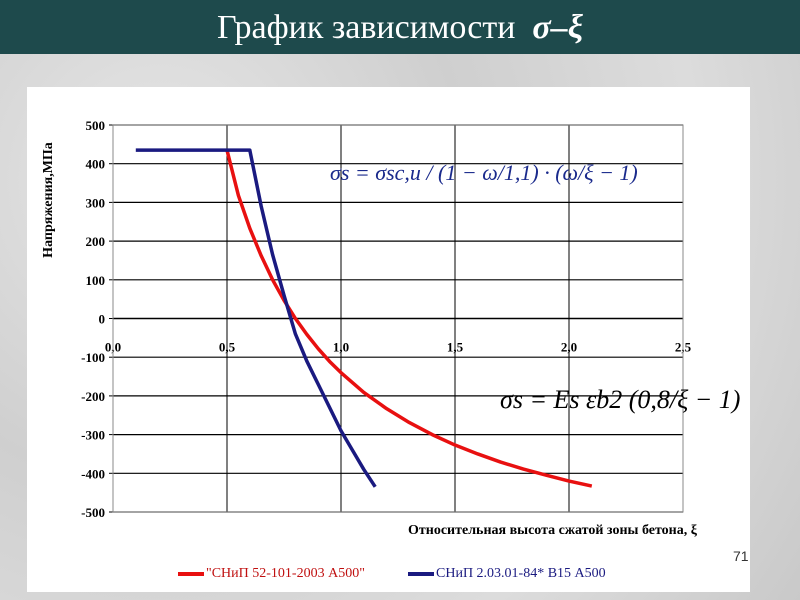 This screenshot has height=600, width=800. I want to click on y-tick-label: 300, so click(96, 202).